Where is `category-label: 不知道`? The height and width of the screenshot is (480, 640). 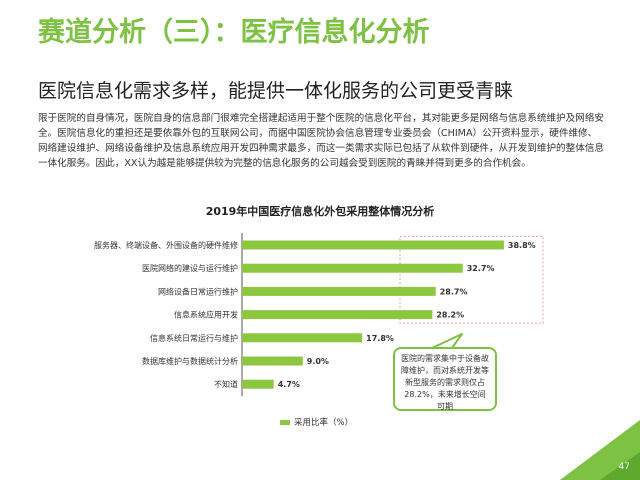
category-label: 不知道 is located at coordinates (226, 384).